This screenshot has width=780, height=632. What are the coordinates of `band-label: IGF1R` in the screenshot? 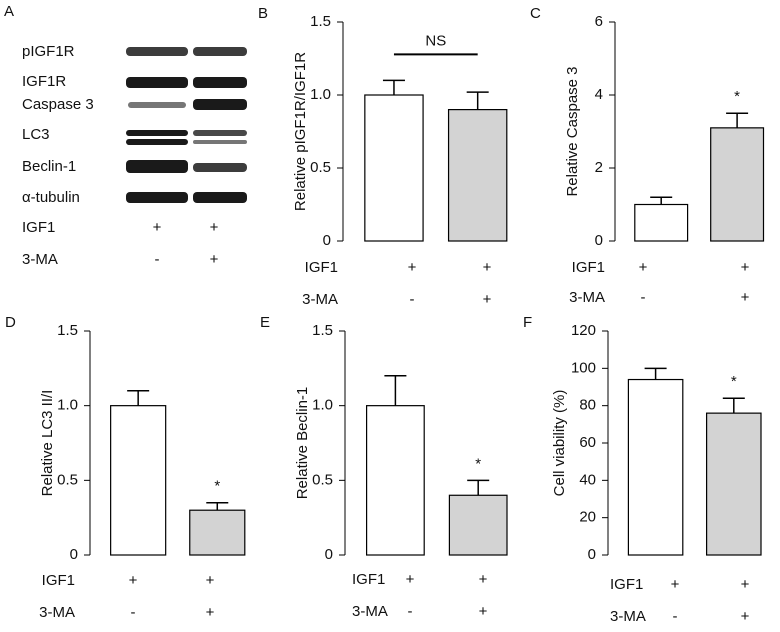 It's located at (44, 81).